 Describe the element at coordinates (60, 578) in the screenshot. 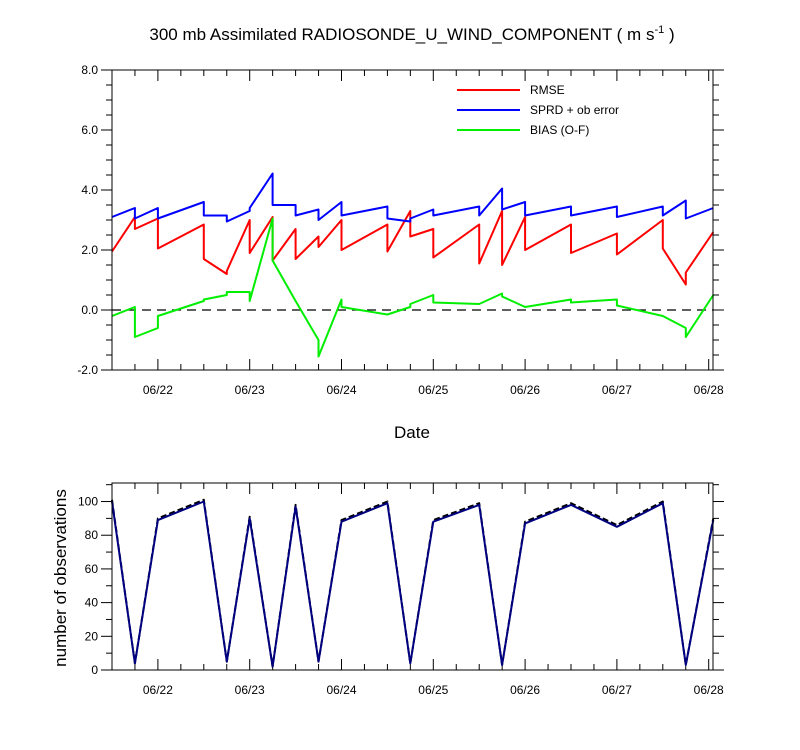

I see `y-axis-label: number of observations` at that location.